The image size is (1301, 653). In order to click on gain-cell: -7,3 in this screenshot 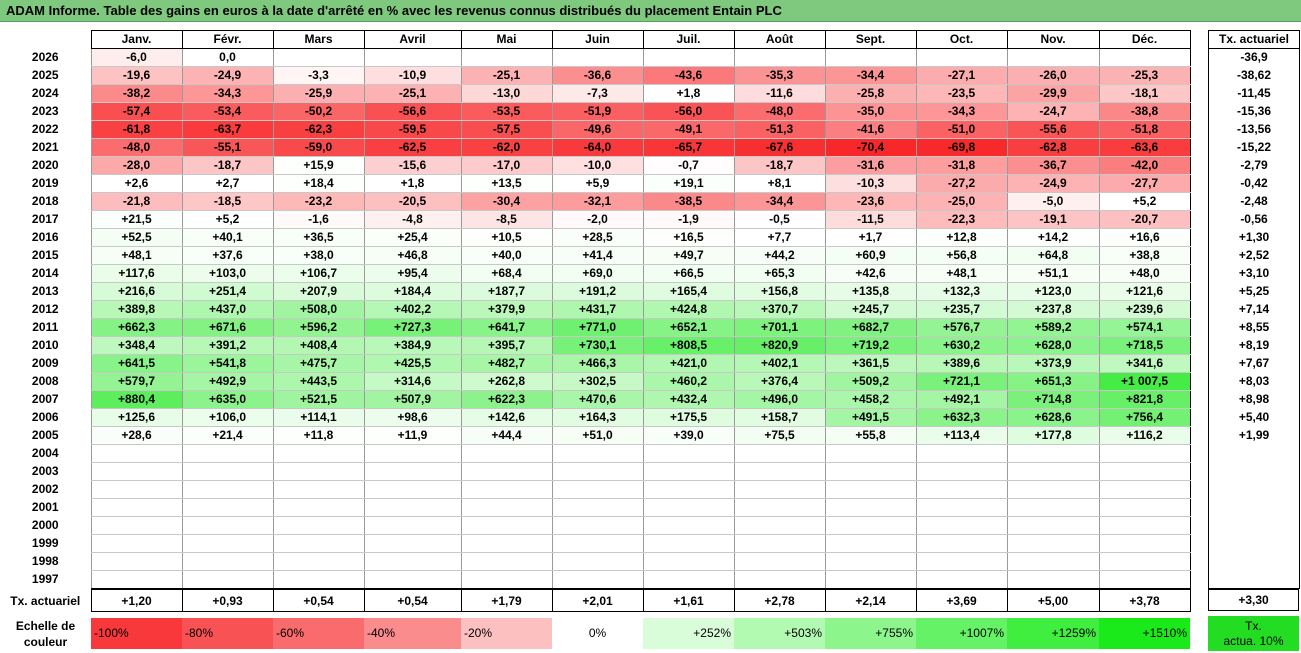, I will do `click(597, 93)`.